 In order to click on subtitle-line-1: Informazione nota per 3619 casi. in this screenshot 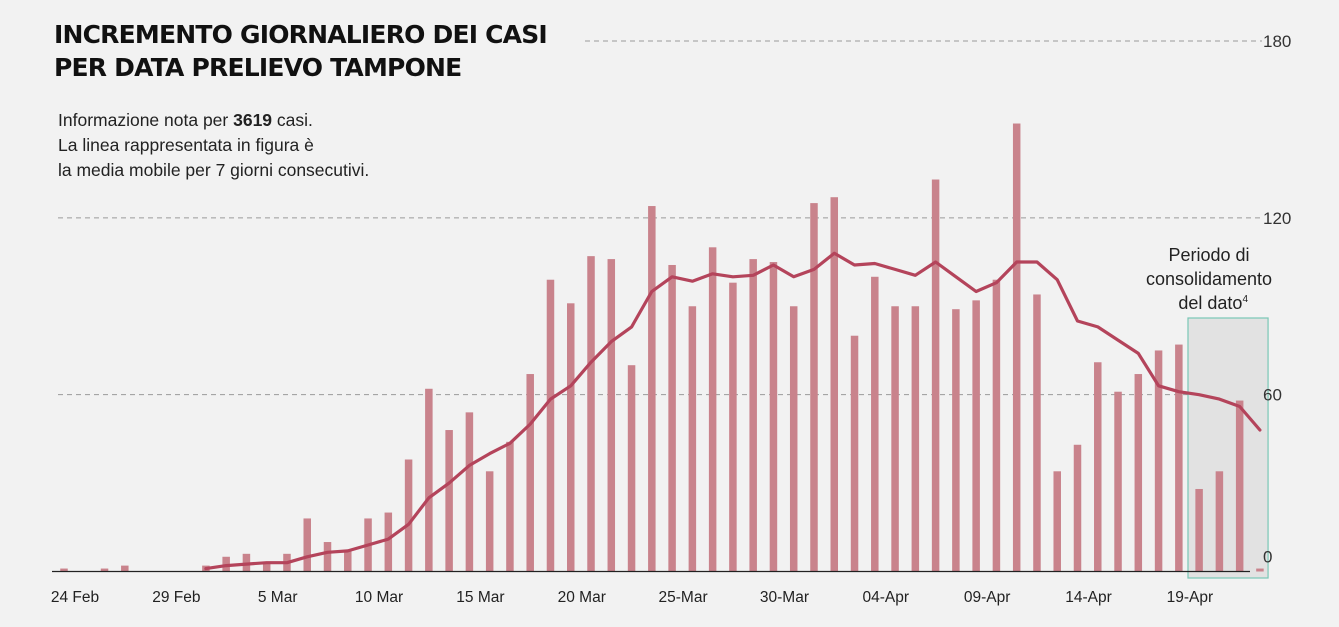, I will do `click(213, 120)`.